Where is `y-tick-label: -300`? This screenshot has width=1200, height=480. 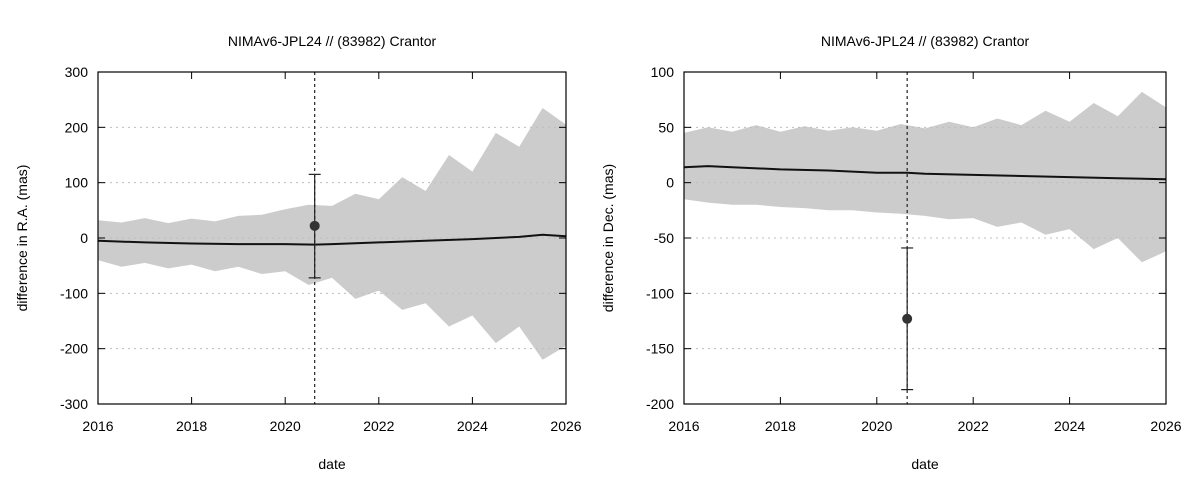 y-tick-label: -300 is located at coordinates (74, 404).